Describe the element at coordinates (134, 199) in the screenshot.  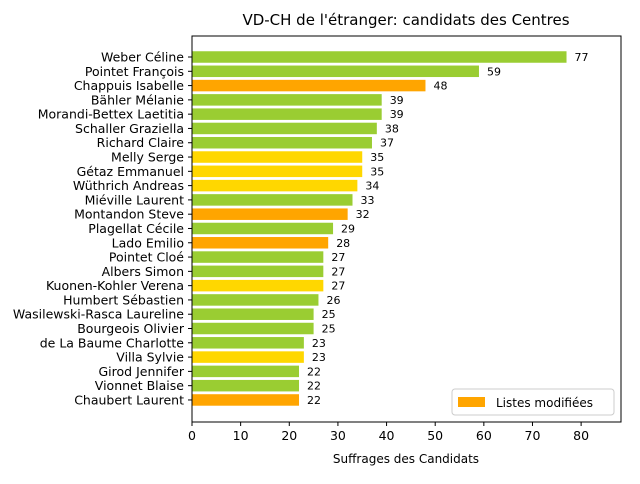
I see `y-tick-label: Miéville Laurent` at that location.